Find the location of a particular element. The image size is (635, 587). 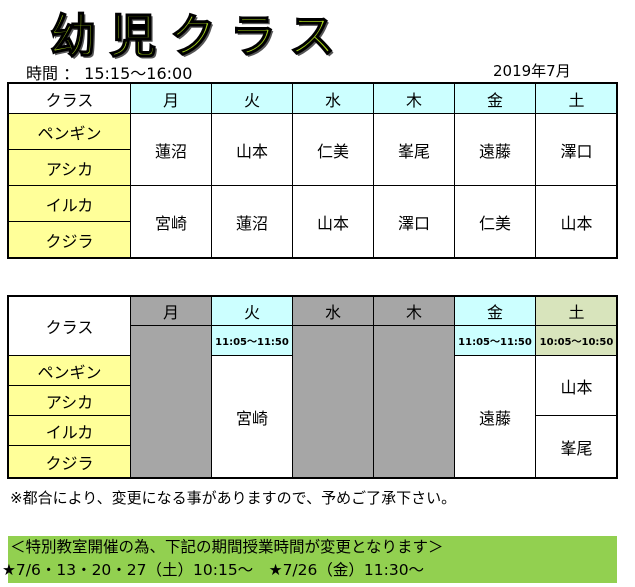

closed-thu is located at coordinates (414, 401).